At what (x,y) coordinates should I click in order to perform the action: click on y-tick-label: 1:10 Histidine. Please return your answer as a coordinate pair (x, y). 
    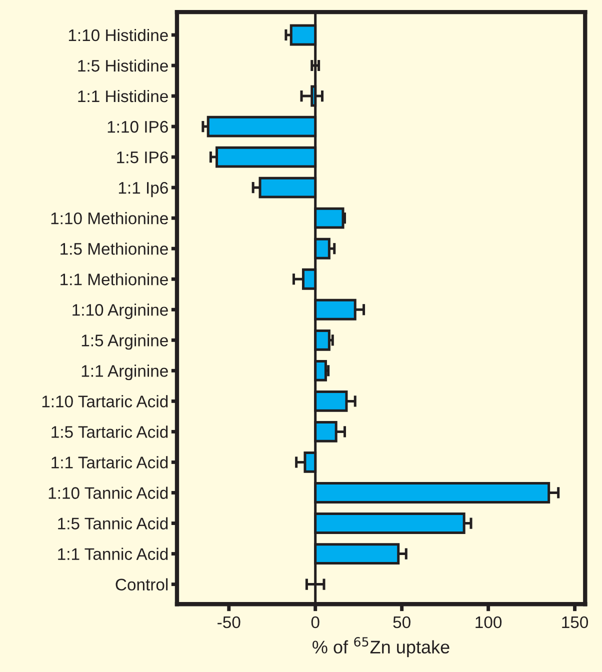
    Looking at the image, I should click on (118, 35).